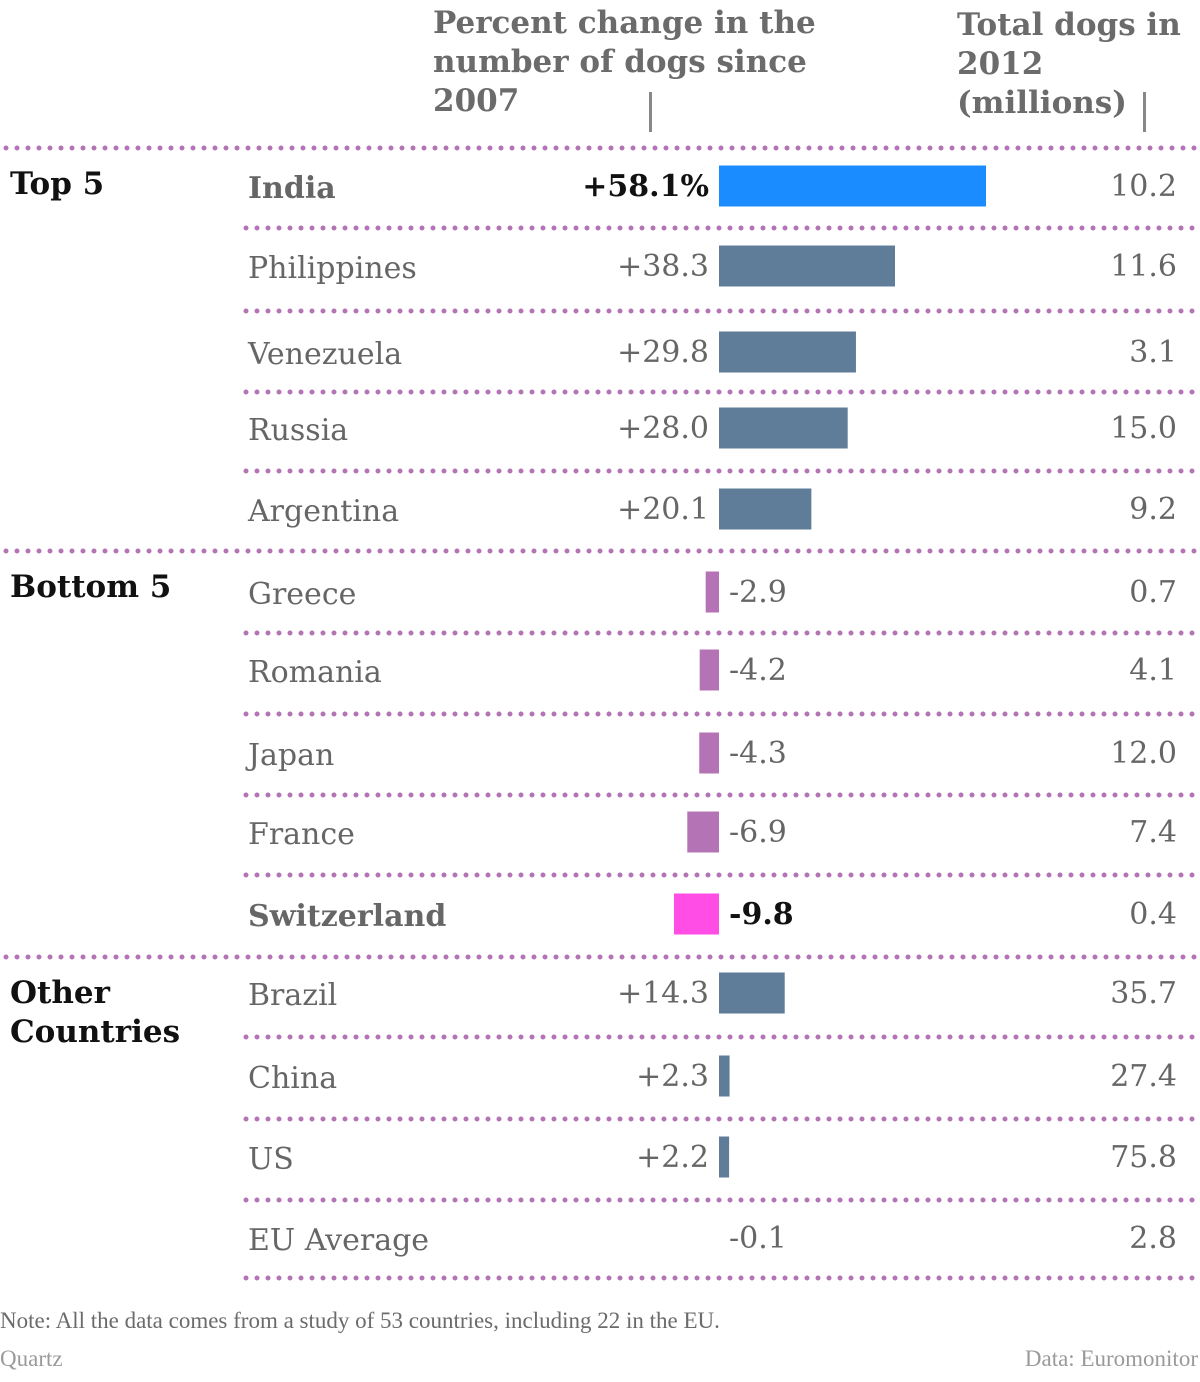 Image resolution: width=1200 pixels, height=1382 pixels. What do you see at coordinates (1143, 1076) in the screenshot?
I see `total-value-label: 27.4` at bounding box center [1143, 1076].